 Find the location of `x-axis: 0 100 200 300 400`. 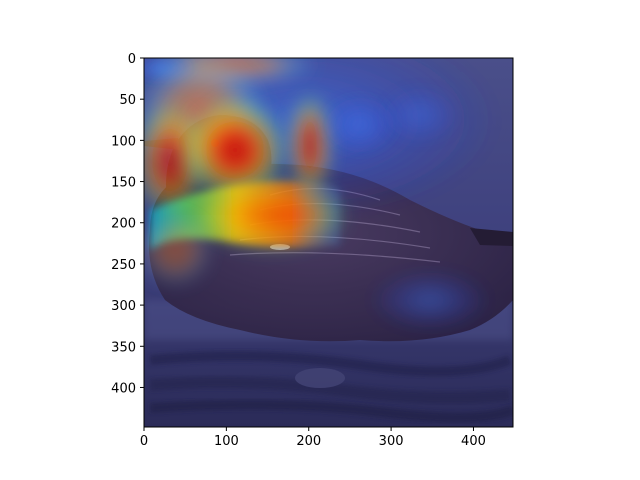

x-axis: 0 100 200 300 400 is located at coordinates (313, 438).